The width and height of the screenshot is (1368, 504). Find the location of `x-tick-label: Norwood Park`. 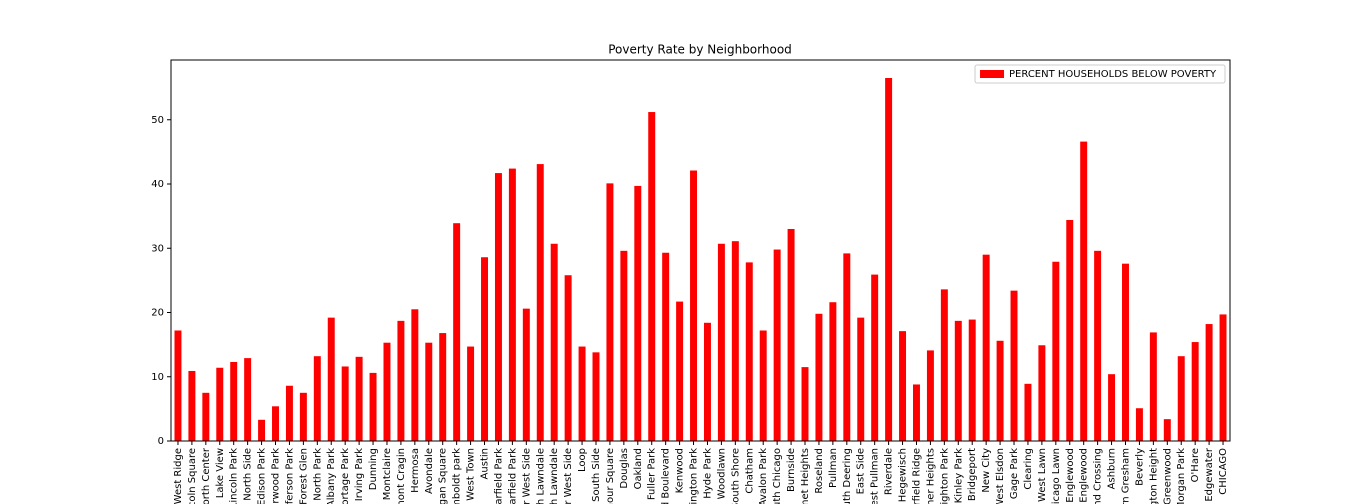

x-tick-label: Norwood Park is located at coordinates (276, 476).